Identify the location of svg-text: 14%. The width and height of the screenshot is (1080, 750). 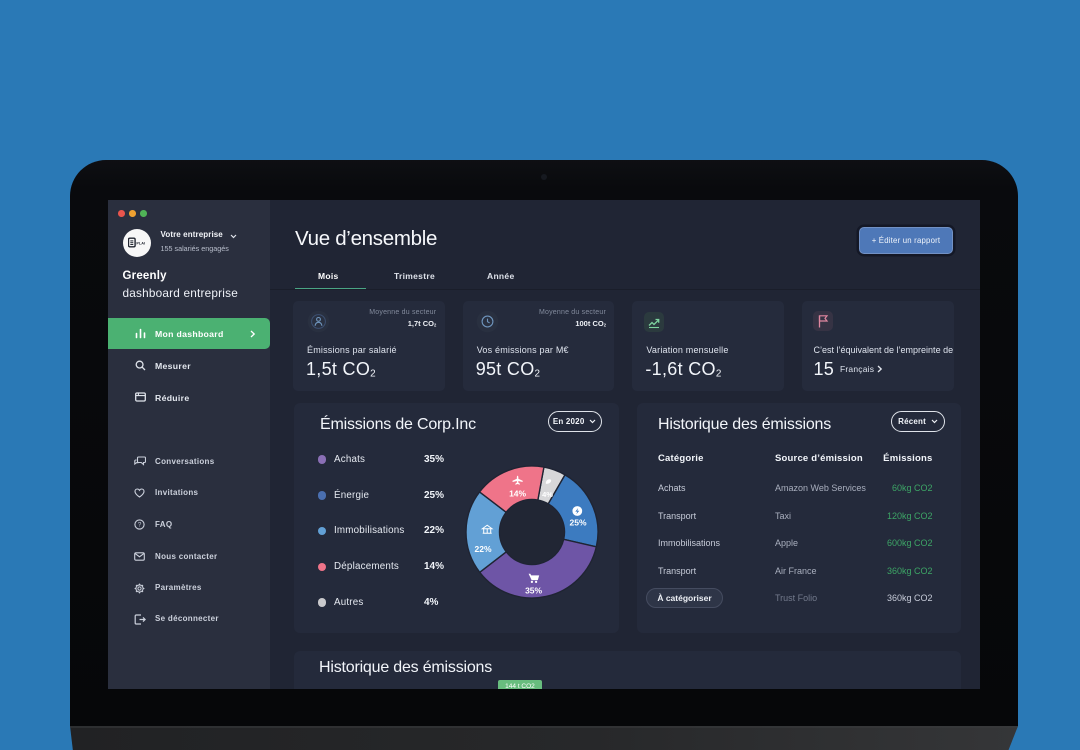
(517, 493).